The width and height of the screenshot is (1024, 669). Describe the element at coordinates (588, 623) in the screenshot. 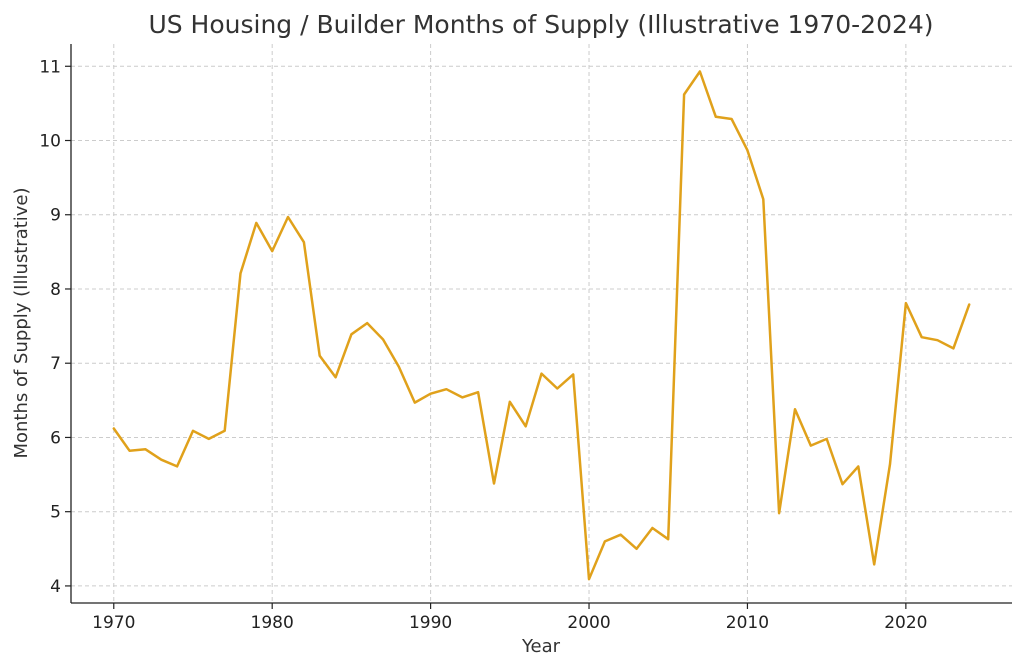

I see `x-tick-label: 2000` at that location.